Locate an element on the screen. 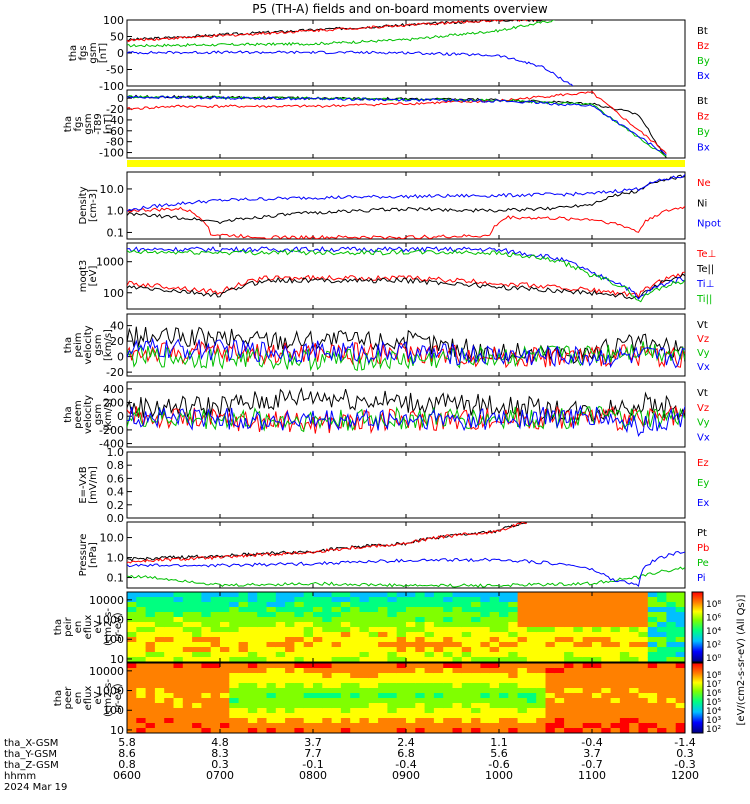  spec-peer-ylabel-line: sr-eV) is located at coordinates (118, 697).